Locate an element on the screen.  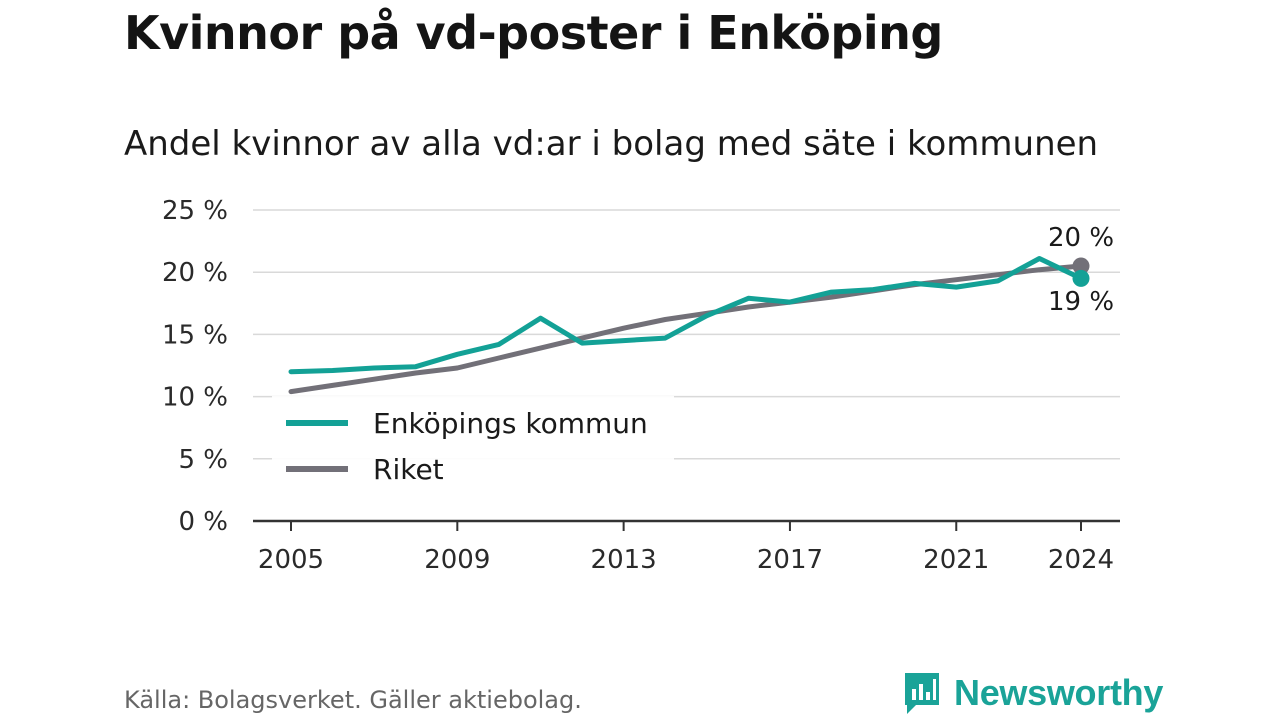
y-tick-label: 25 % is located at coordinates (195, 211).